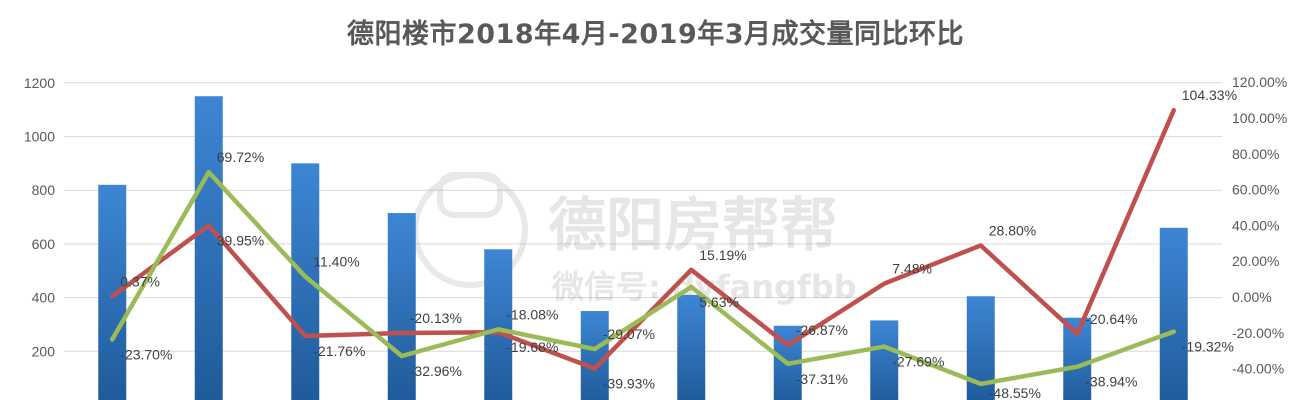 Image resolution: width=1311 pixels, height=400 pixels. Describe the element at coordinates (1258, 369) in the screenshot. I see `y2-axis-tick-label: -40.00%` at that location.